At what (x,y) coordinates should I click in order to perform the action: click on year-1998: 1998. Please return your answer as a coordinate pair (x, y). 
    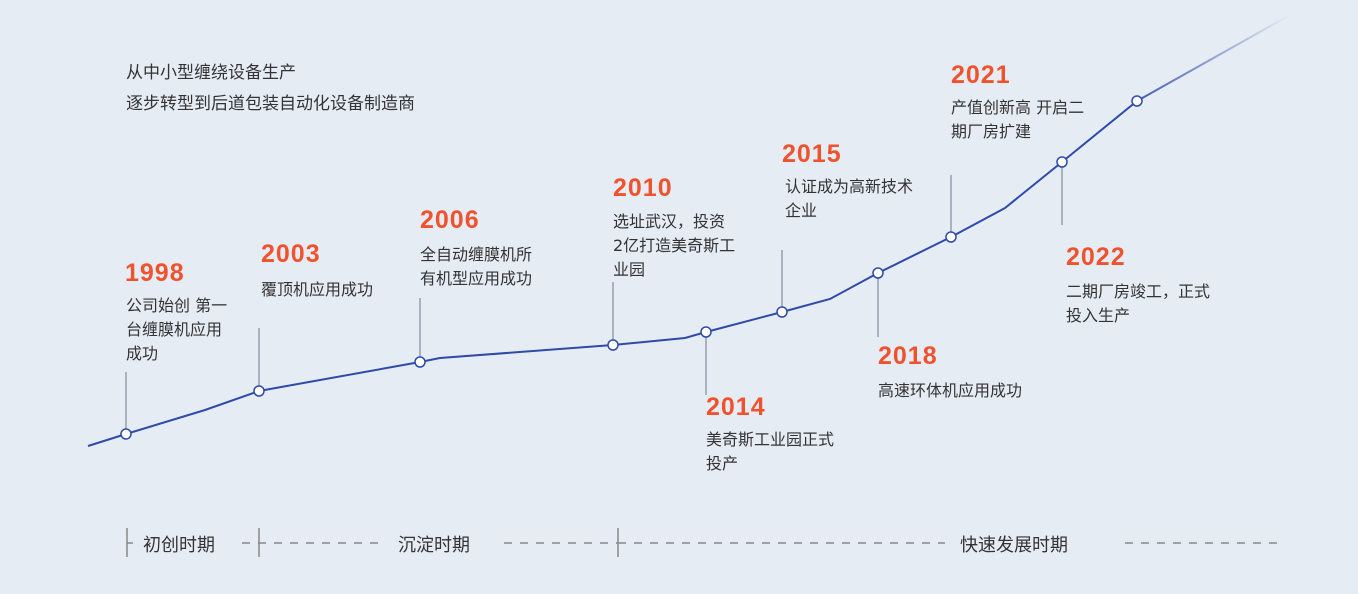
    Looking at the image, I should click on (155, 273).